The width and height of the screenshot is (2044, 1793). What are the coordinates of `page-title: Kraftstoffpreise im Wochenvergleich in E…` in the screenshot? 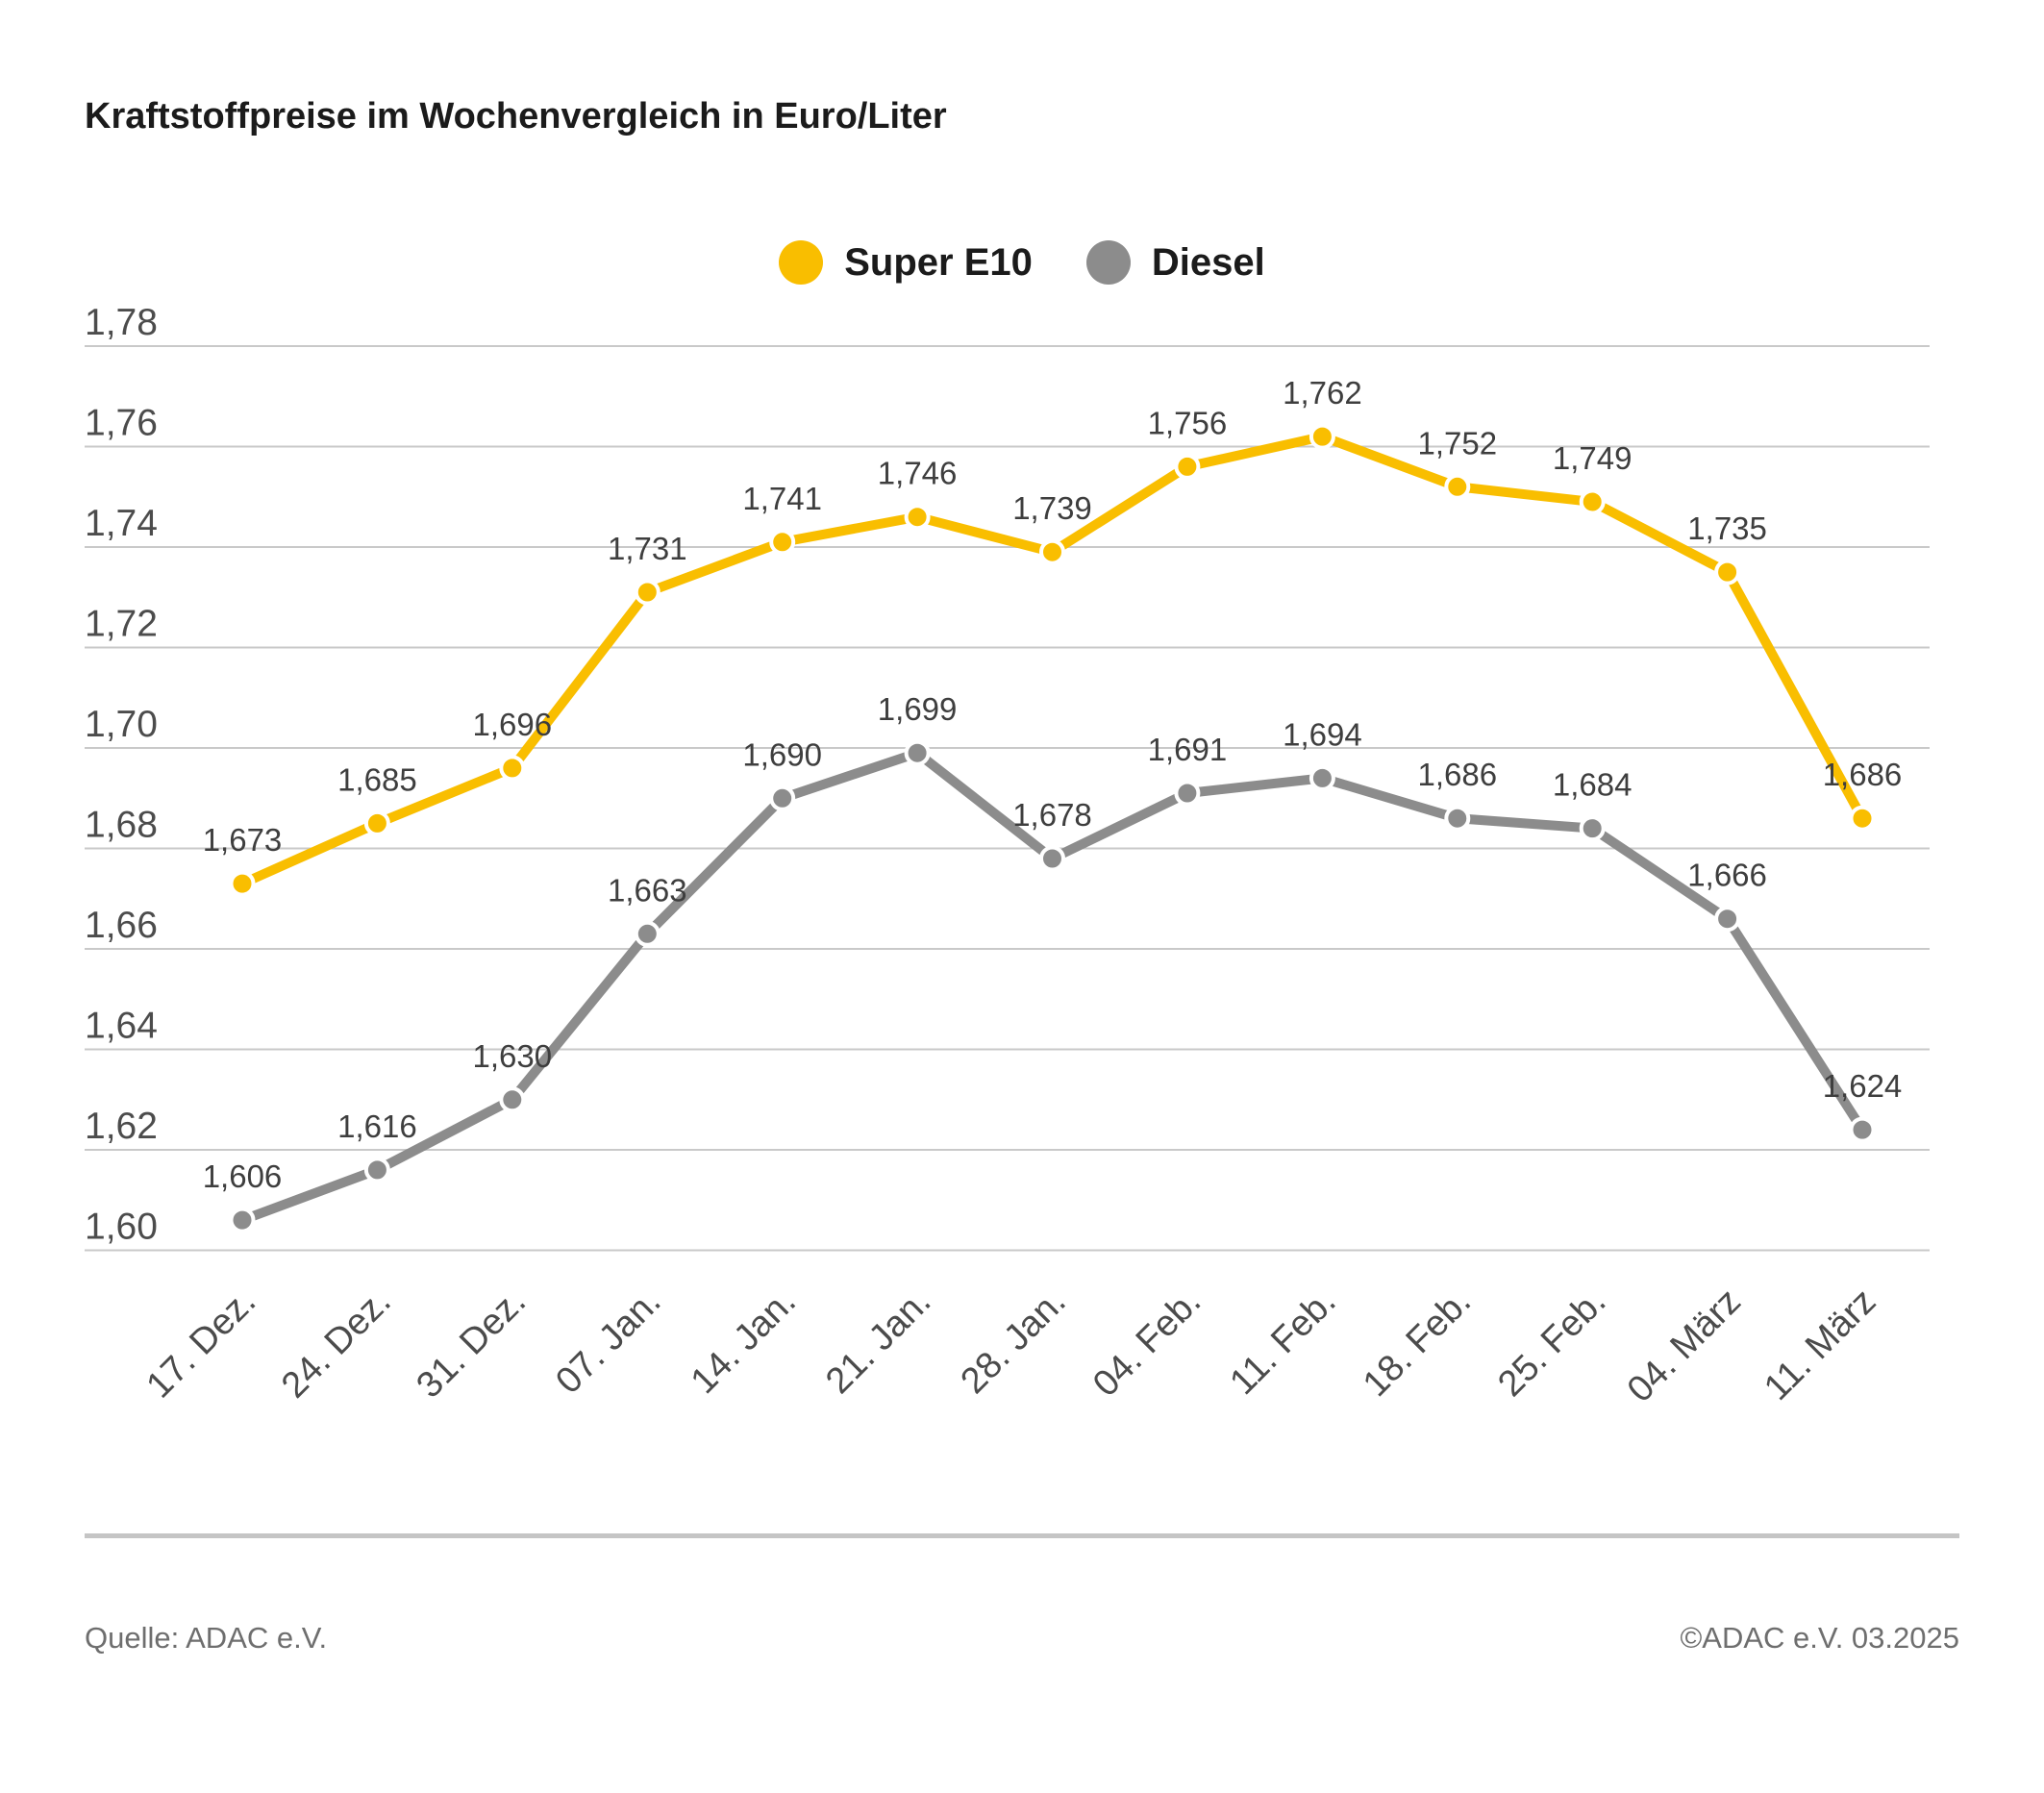 It's located at (516, 116).